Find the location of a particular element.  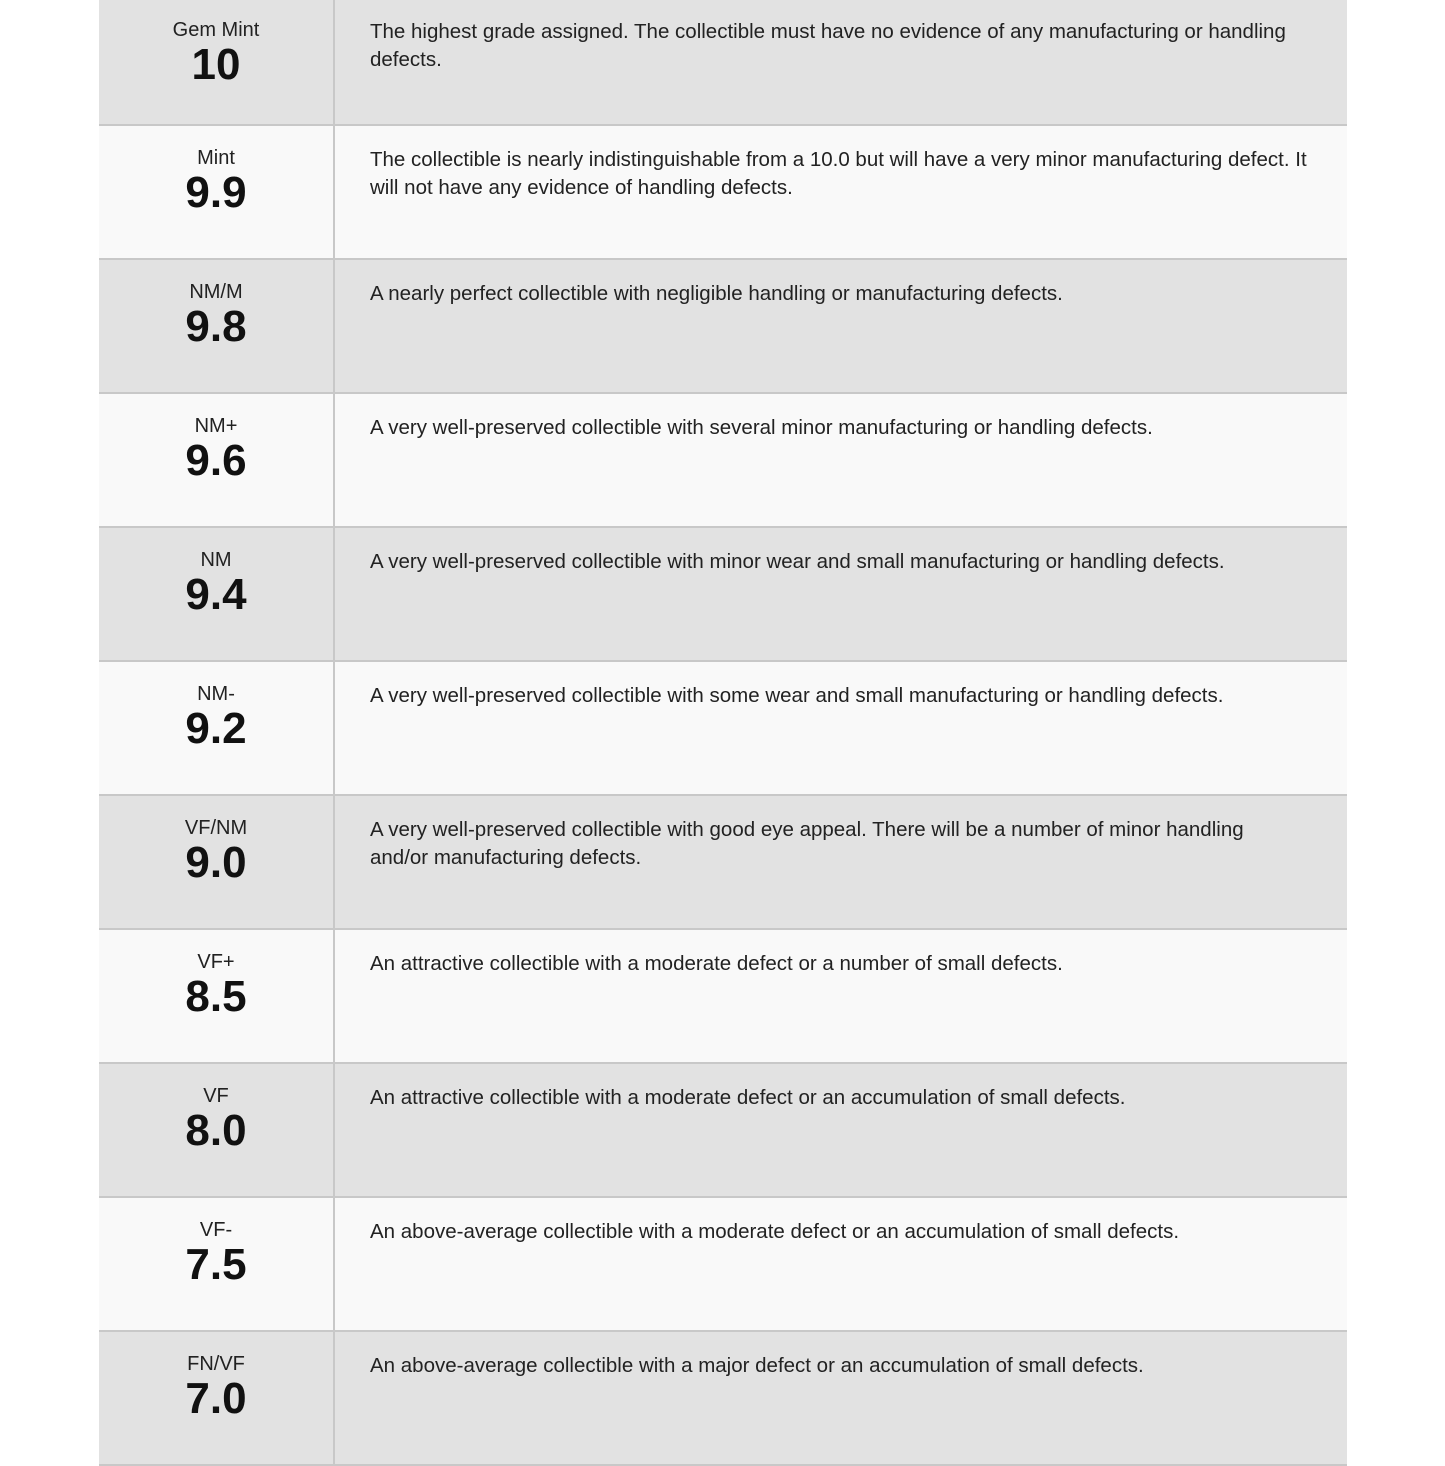

grade-number: 10 is located at coordinates (216, 64).